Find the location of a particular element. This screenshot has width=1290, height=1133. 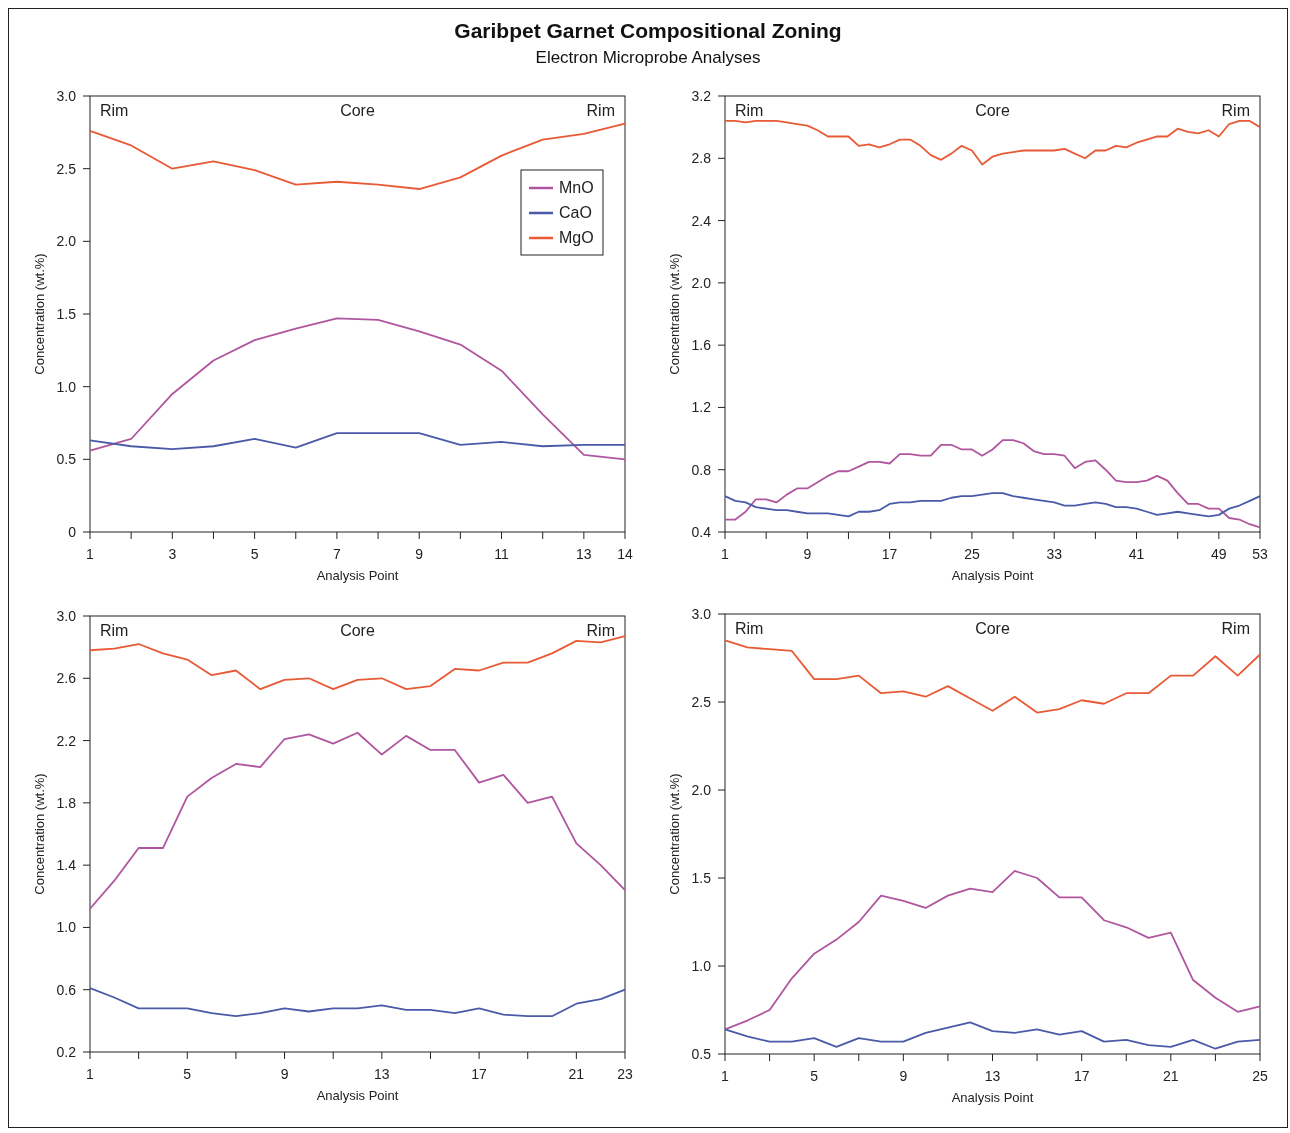

y-tick-label: 0.6 is located at coordinates (66, 989).